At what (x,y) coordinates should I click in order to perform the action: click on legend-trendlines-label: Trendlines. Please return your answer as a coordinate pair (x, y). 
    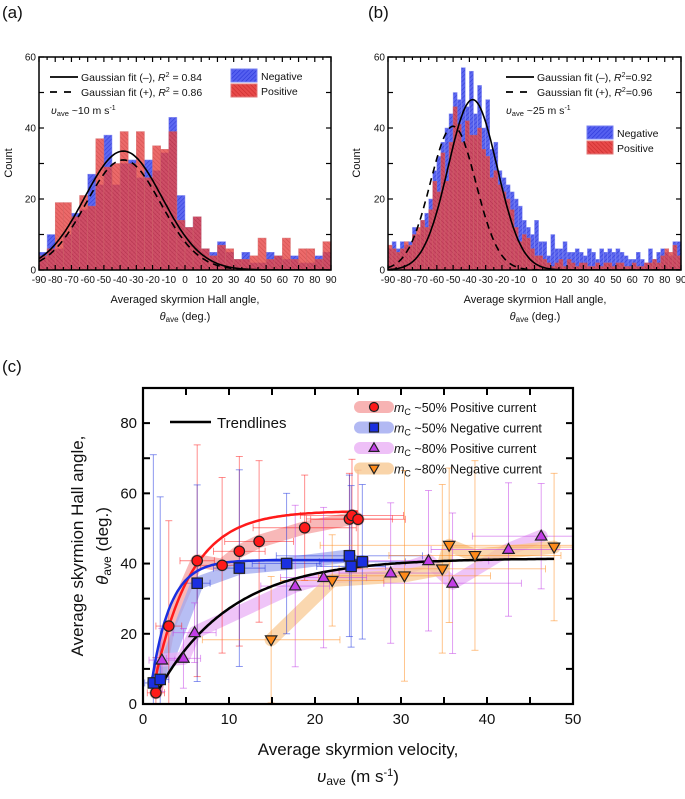
    Looking at the image, I should click on (251, 423).